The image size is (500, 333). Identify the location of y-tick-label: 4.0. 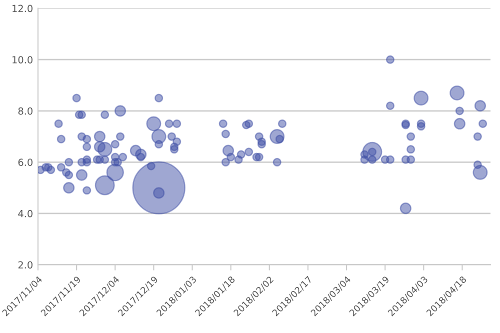
(25, 214).